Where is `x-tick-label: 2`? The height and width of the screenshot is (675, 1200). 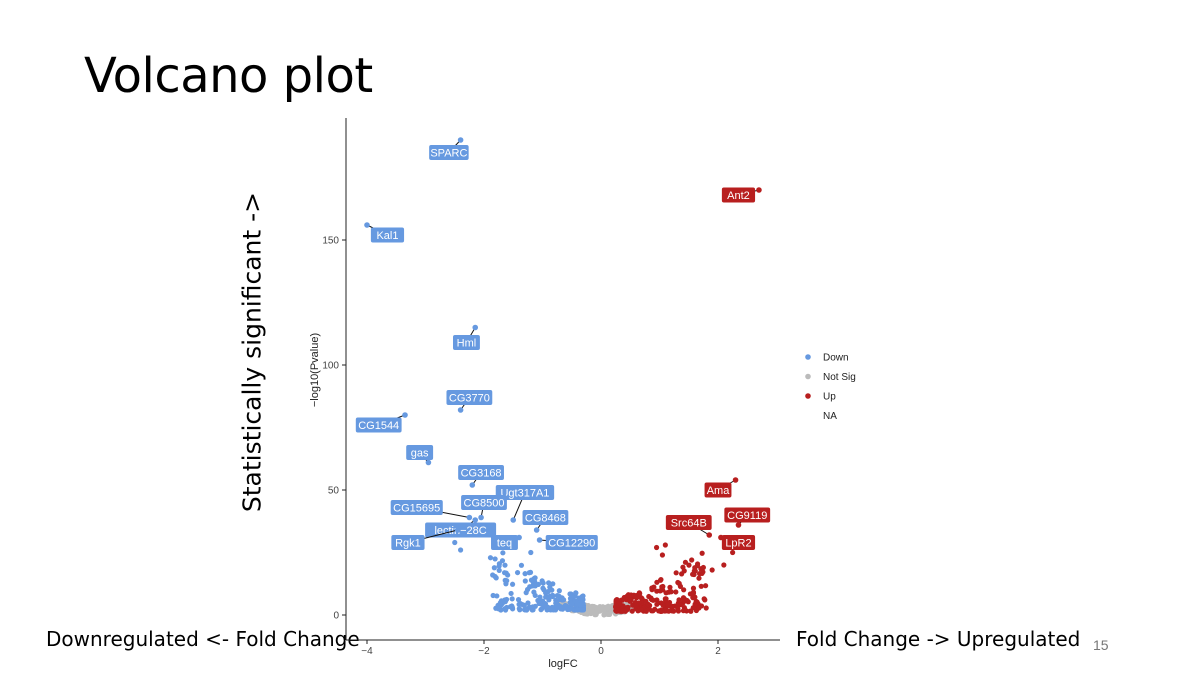
x-tick-label: 2 is located at coordinates (718, 651).